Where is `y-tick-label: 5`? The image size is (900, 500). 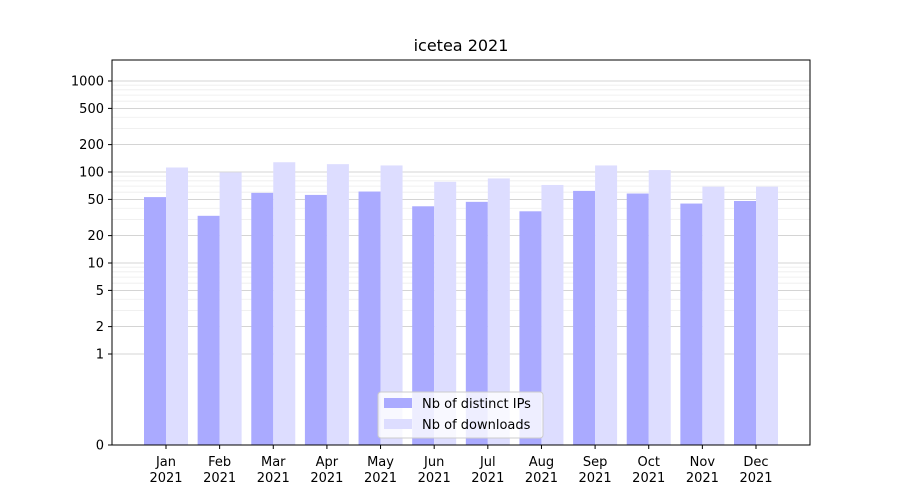
y-tick-label: 5 is located at coordinates (100, 291).